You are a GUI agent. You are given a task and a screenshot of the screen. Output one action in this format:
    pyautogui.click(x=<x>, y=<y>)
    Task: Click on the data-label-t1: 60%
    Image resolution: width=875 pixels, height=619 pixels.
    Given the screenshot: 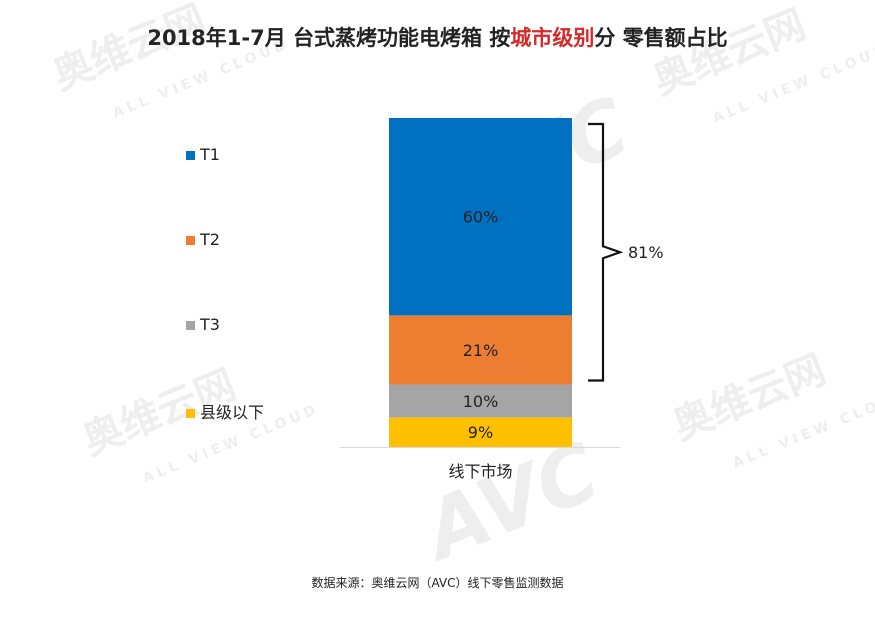 What is the action you would take?
    pyautogui.click(x=481, y=217)
    